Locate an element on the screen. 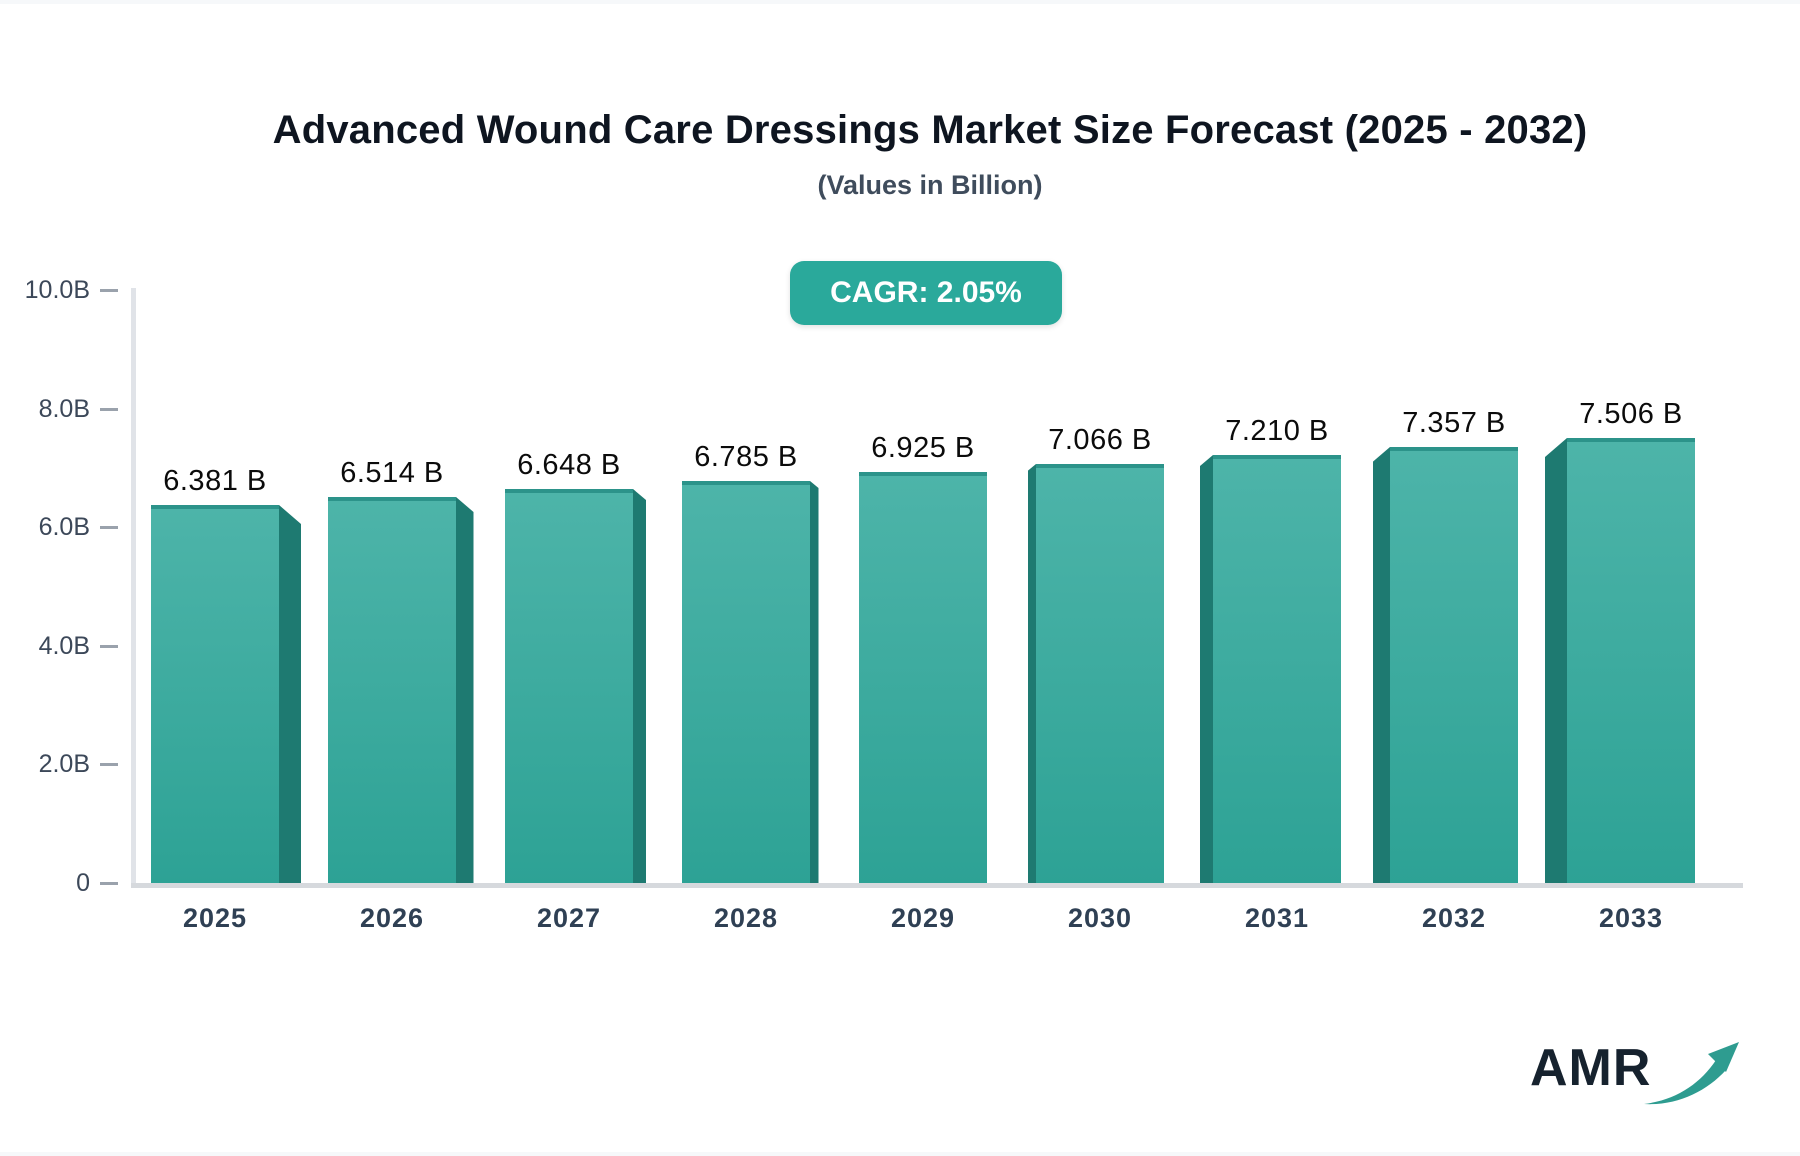 The image size is (1800, 1156). bar-2030 is located at coordinates (1100, 673).